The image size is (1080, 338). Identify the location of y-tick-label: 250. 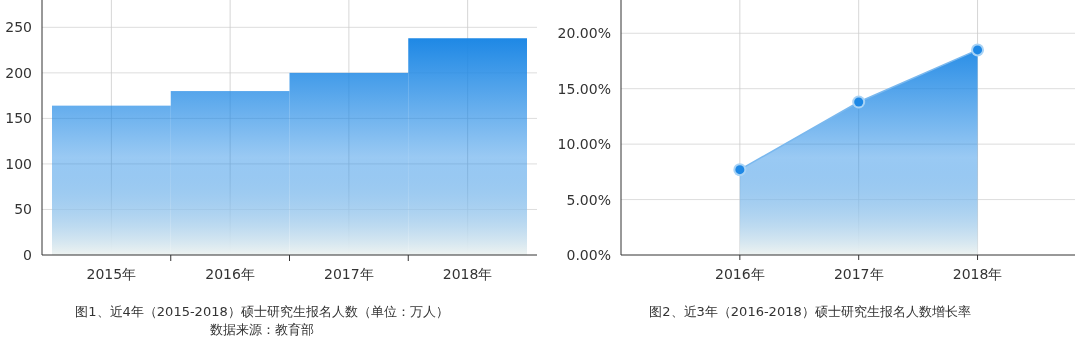
(18, 27).